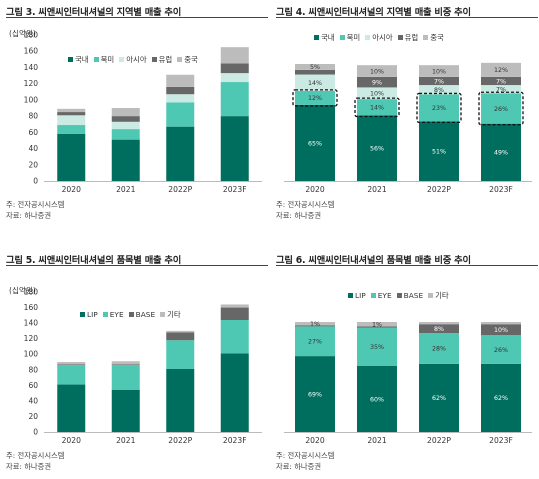 The height and width of the screenshot is (479, 539). What do you see at coordinates (315, 67) in the screenshot?
I see `data-label: 5%` at bounding box center [315, 67].